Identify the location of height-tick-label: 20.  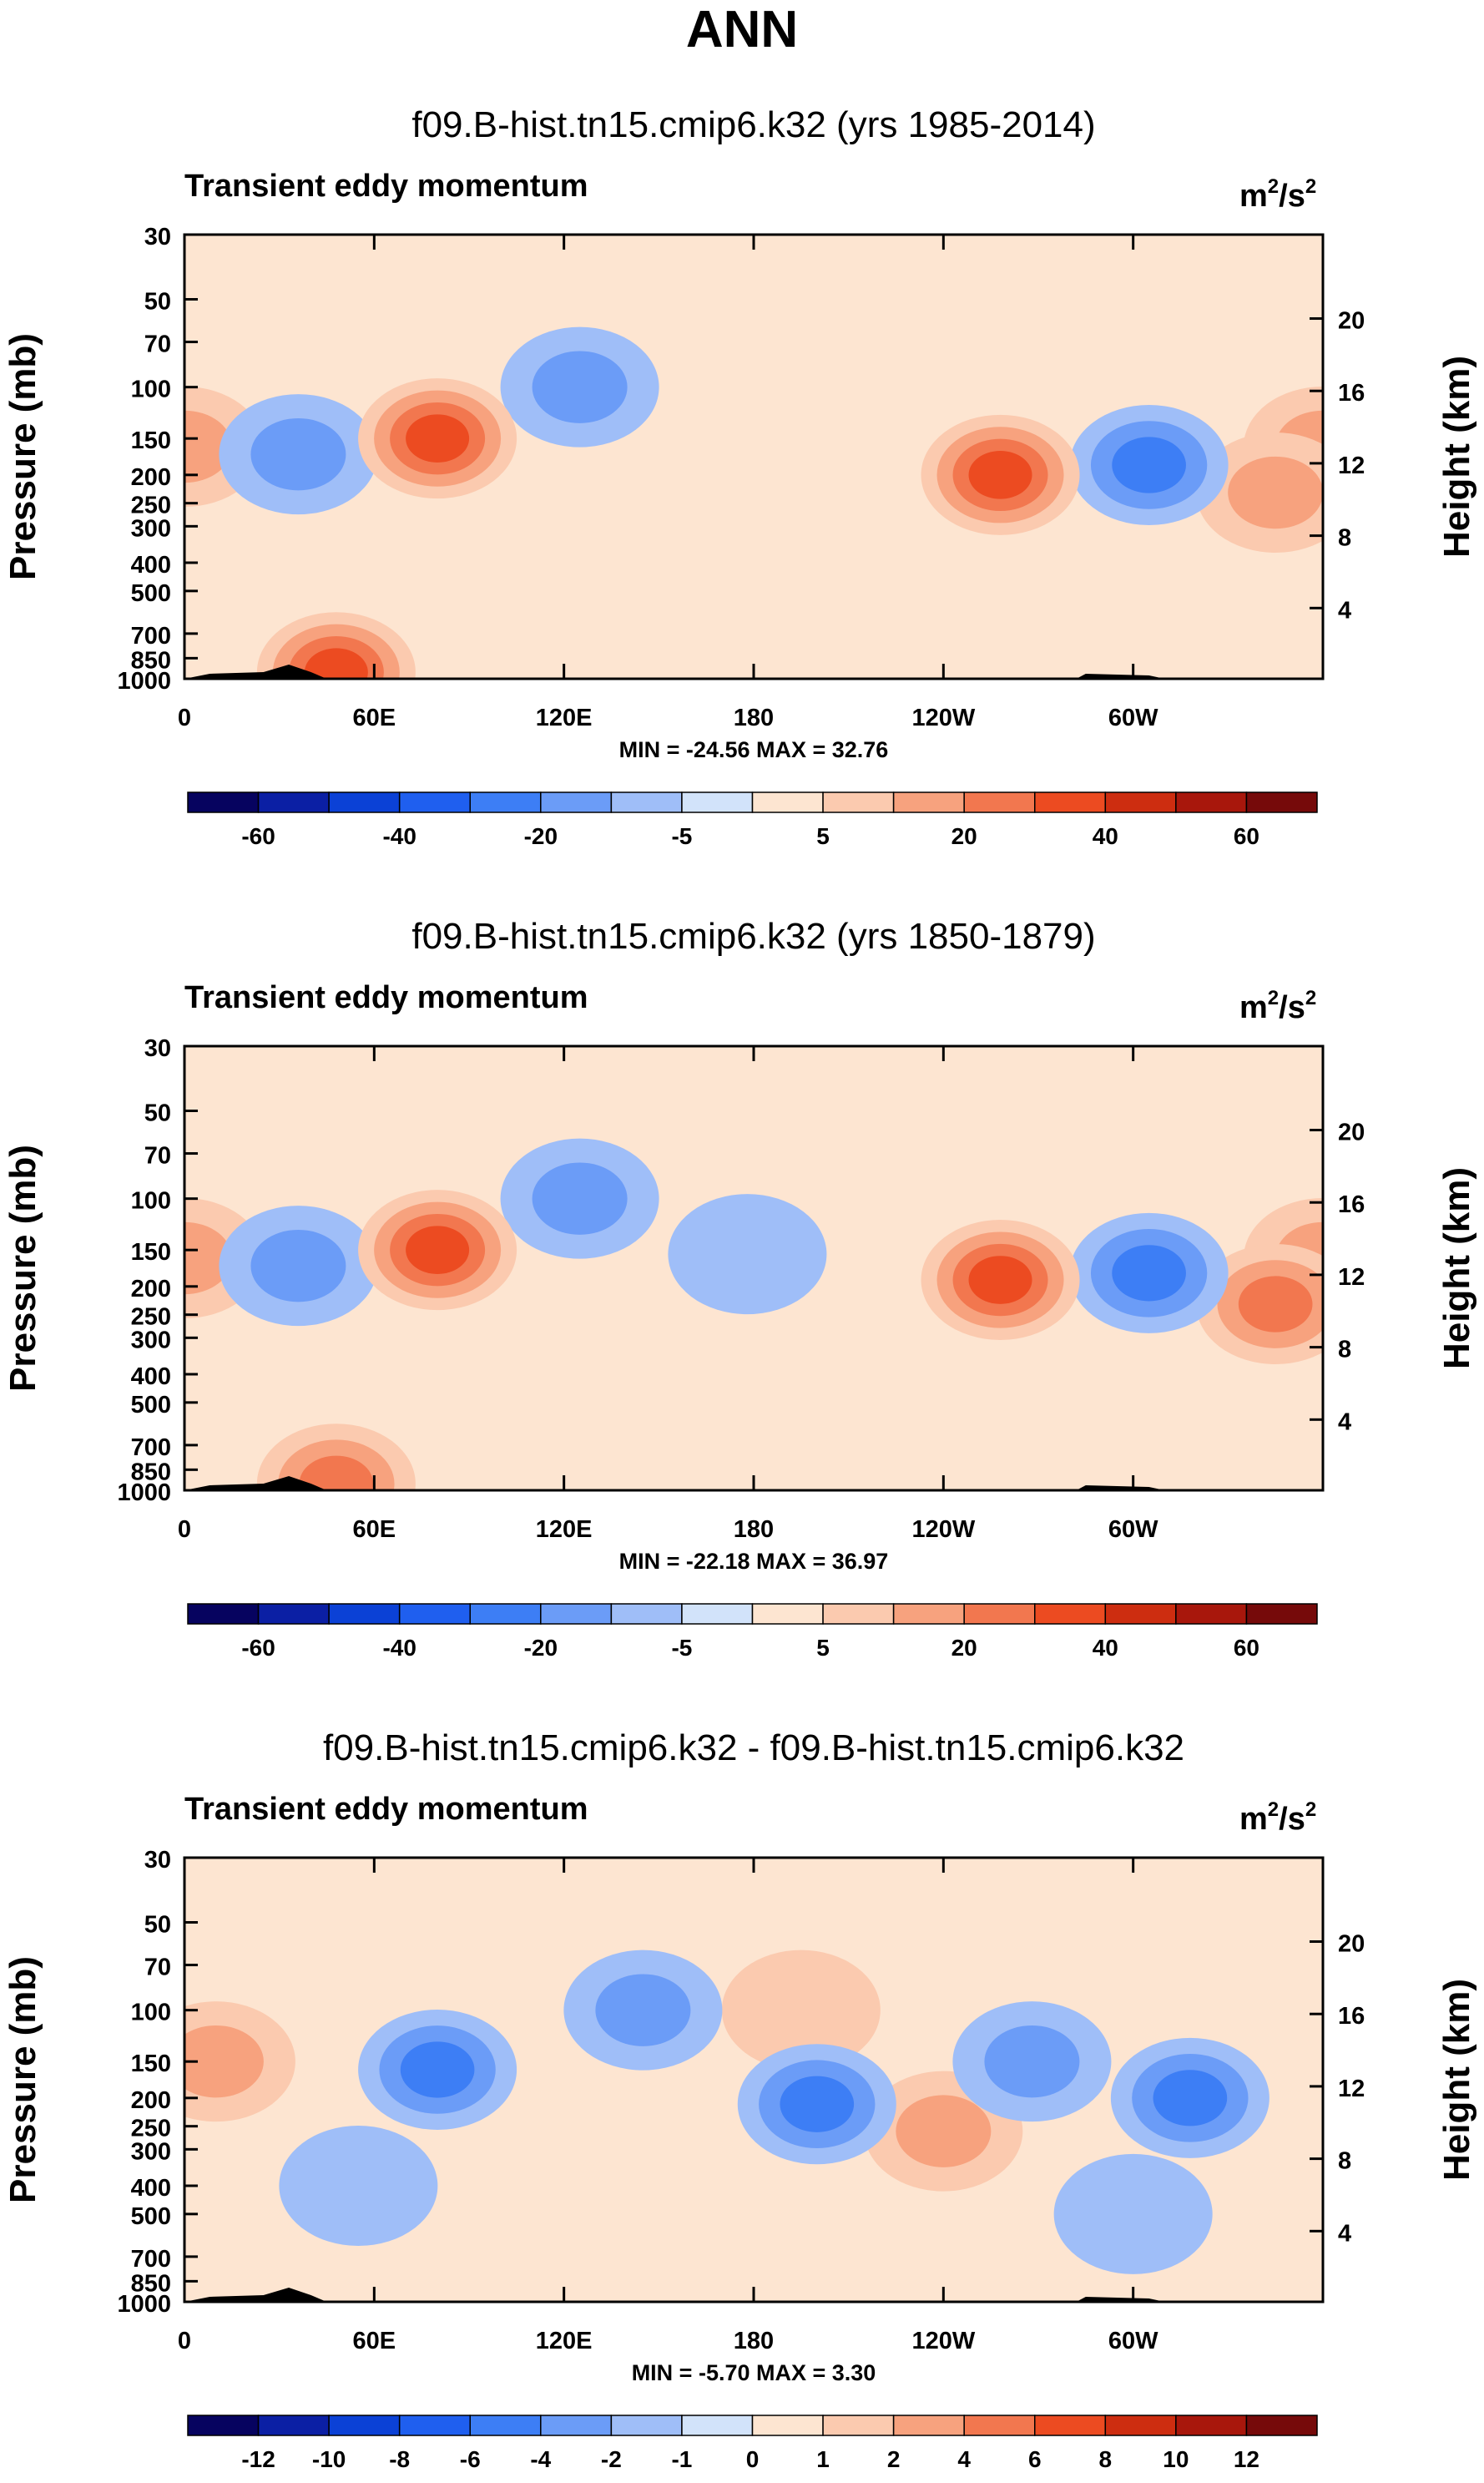
(1351, 1944).